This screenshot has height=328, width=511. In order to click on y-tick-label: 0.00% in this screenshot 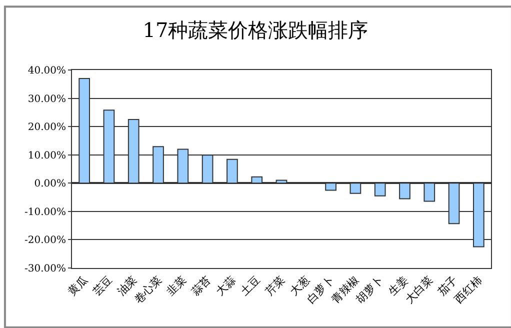, I will do `click(50, 184)`.